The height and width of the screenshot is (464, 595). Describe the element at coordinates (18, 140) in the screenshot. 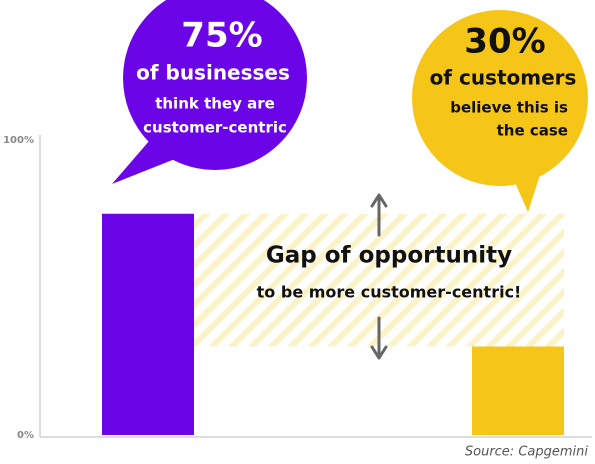

I see `y-tick-label: 100%` at that location.